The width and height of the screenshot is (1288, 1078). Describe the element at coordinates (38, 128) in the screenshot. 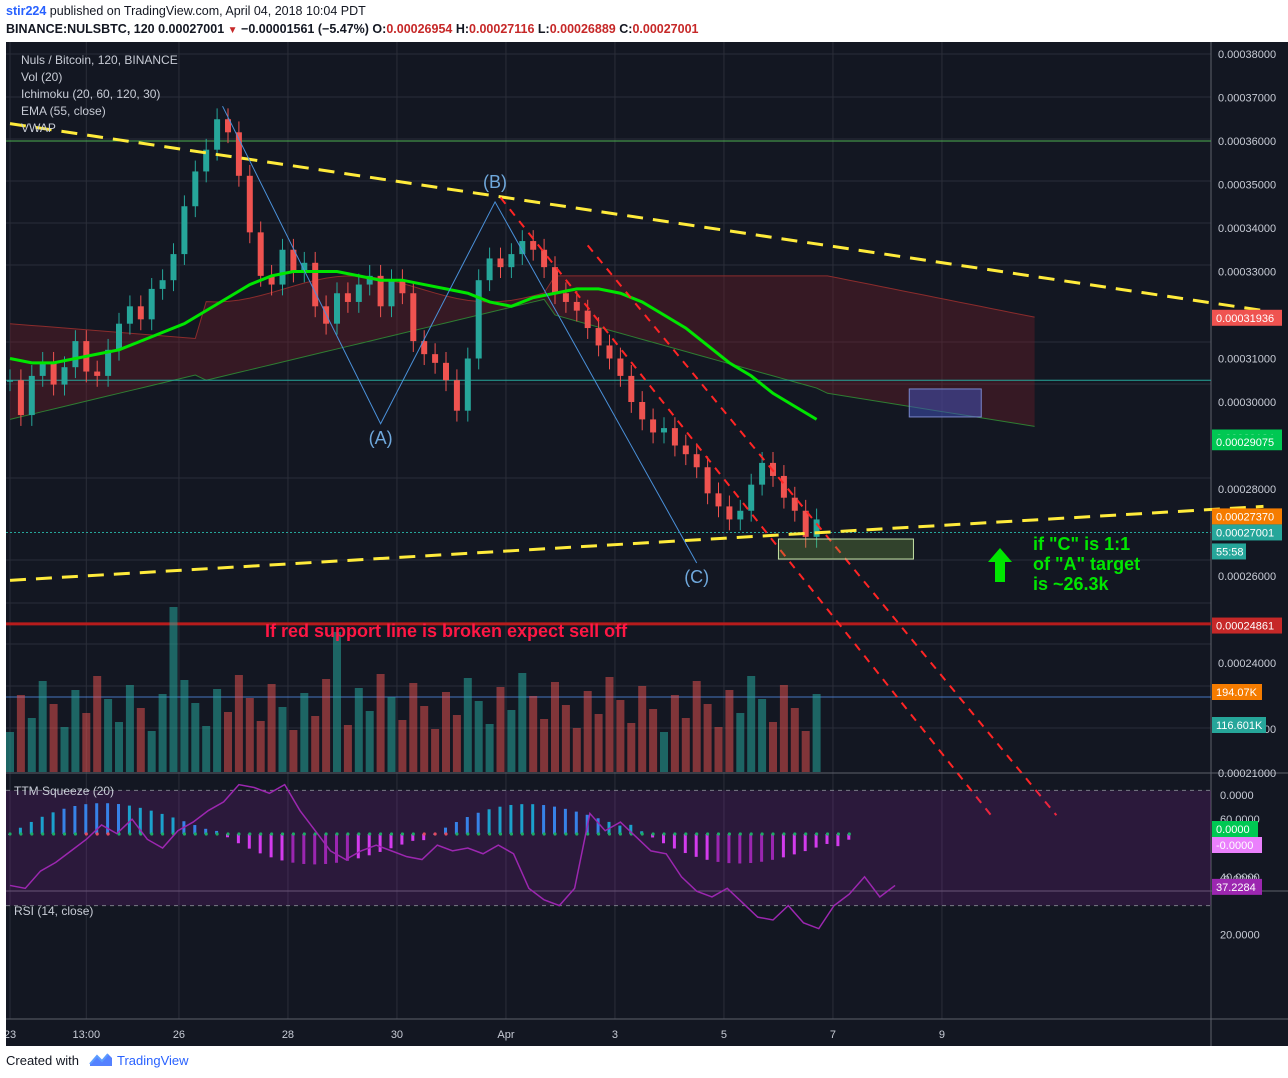

I see `legend-vwap: VWAP` at that location.